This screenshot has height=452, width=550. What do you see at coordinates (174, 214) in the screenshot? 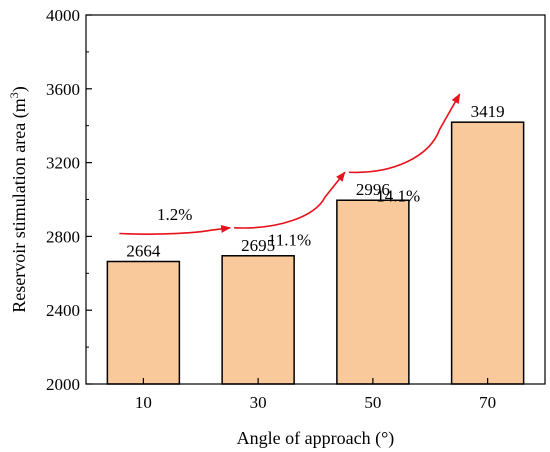
I see `growth-label-1: 1.2%` at bounding box center [174, 214].